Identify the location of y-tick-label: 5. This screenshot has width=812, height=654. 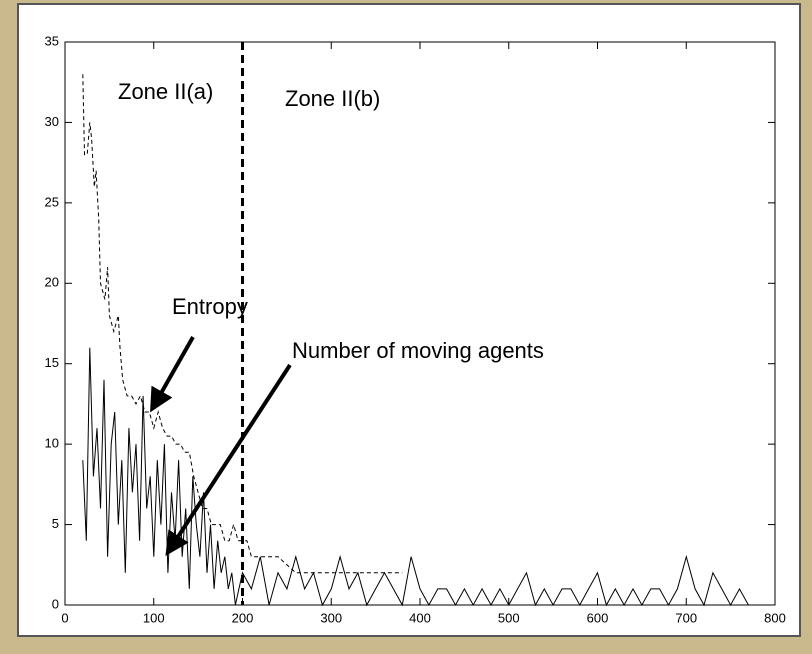
(55, 523).